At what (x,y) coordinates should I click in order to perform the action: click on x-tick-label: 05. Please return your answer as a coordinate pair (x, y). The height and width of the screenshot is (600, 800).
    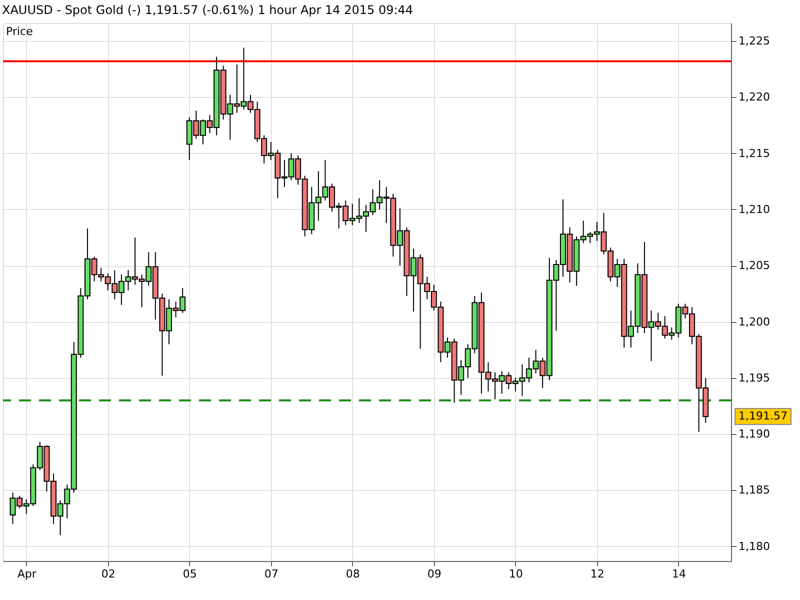
    Looking at the image, I should click on (189, 574).